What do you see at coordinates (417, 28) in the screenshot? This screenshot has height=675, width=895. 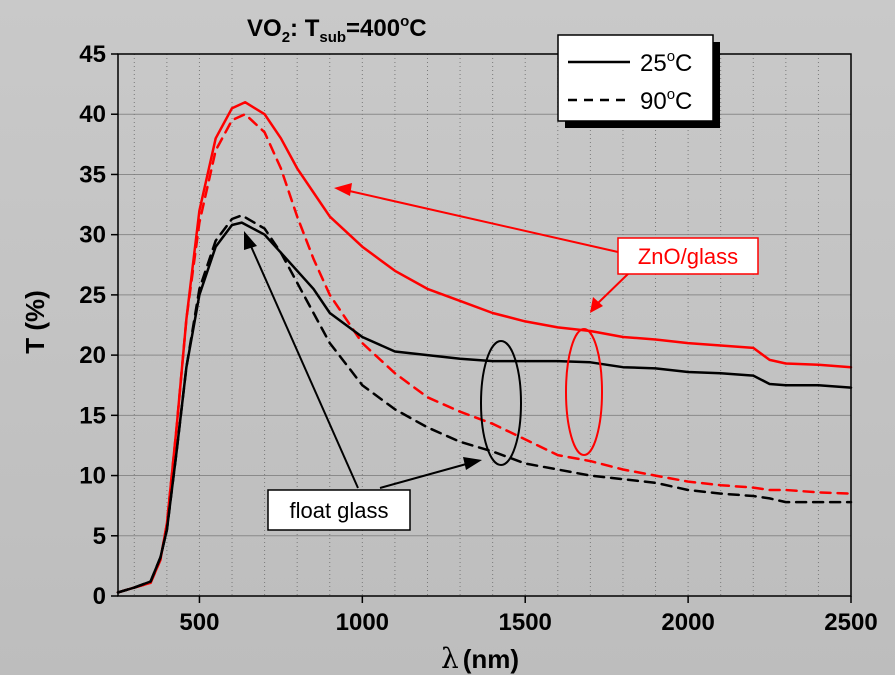 I see `title-unit: C` at bounding box center [417, 28].